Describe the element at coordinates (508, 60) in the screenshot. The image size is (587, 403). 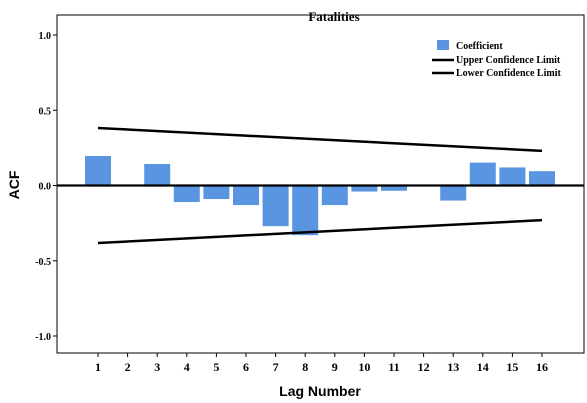
I see `legend-label-upper-limit: Upper Confidence Limit` at that location.